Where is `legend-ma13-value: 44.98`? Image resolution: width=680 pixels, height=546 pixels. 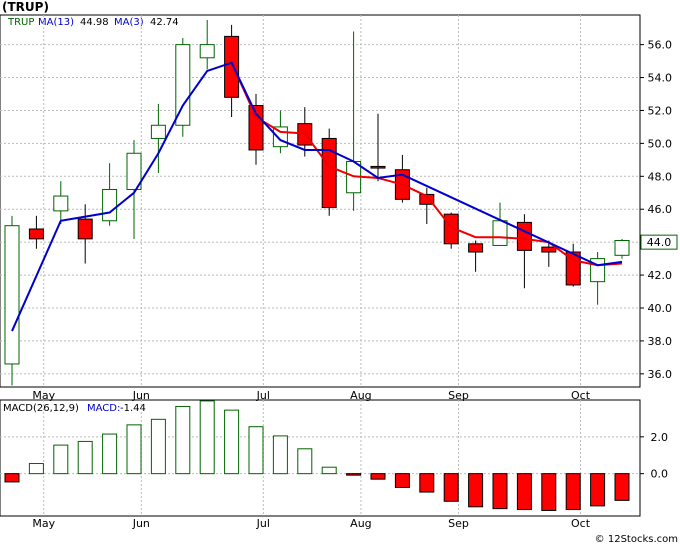 legend-ma13-value: 44.98 is located at coordinates (94, 22).